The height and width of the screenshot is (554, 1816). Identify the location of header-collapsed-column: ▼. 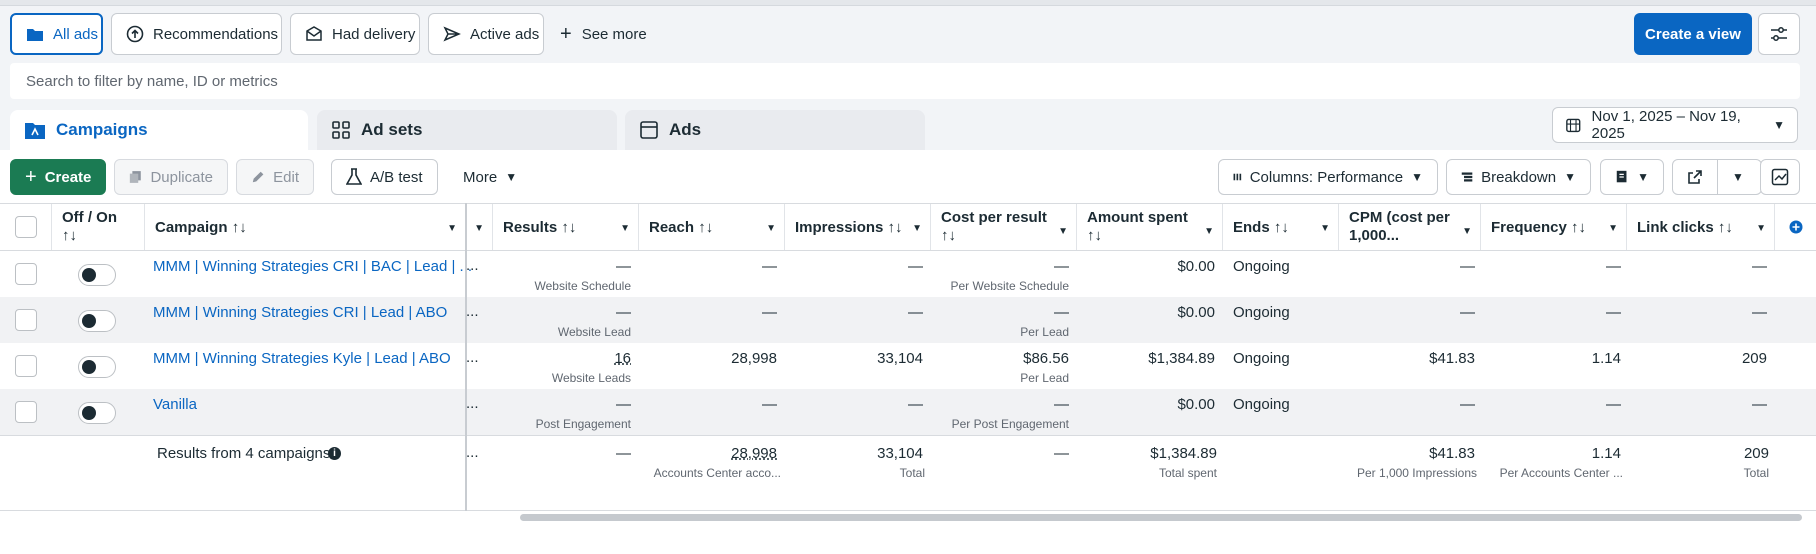
(480, 227).